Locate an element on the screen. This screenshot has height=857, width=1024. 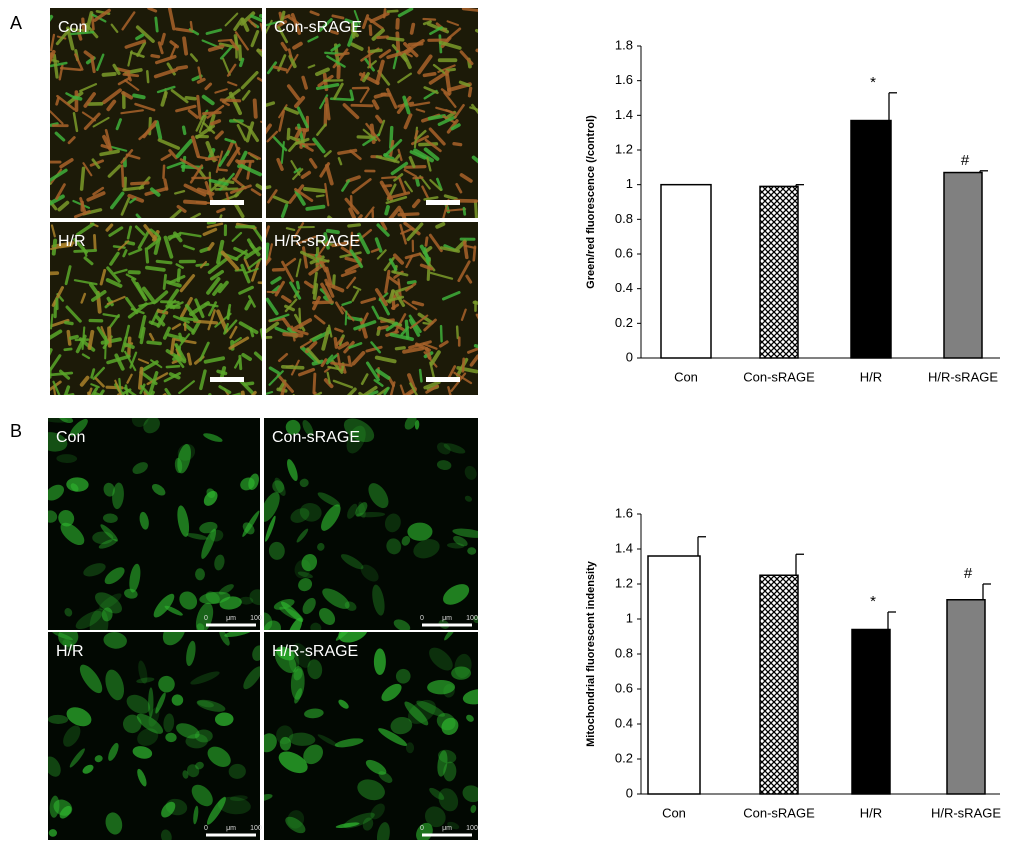
y-tick-label: 0.6 is located at coordinates (624, 252).